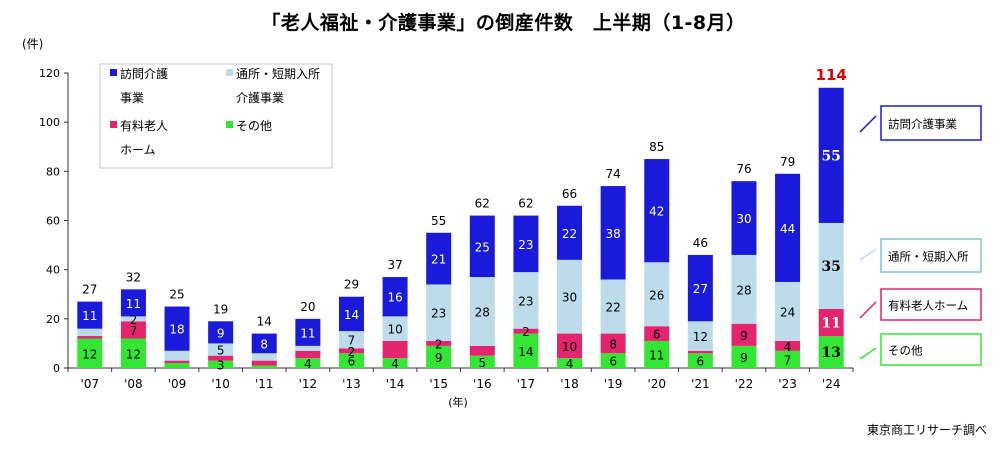  Describe the element at coordinates (221, 365) in the screenshot. I see `segment-value-label: 3` at that location.